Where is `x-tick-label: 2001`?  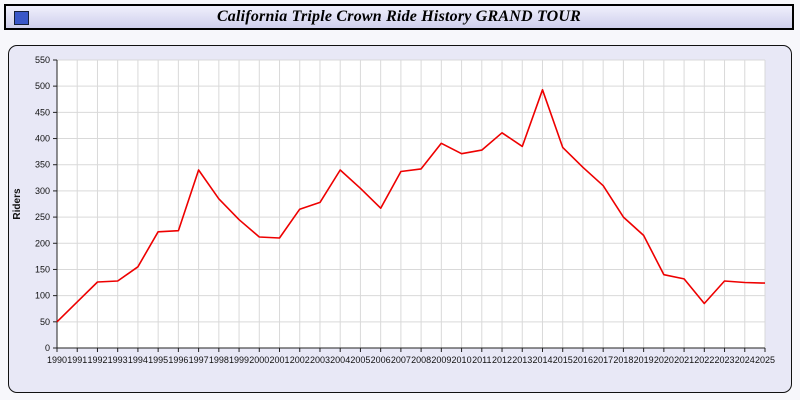
x-tick-label: 2001 is located at coordinates (279, 360).